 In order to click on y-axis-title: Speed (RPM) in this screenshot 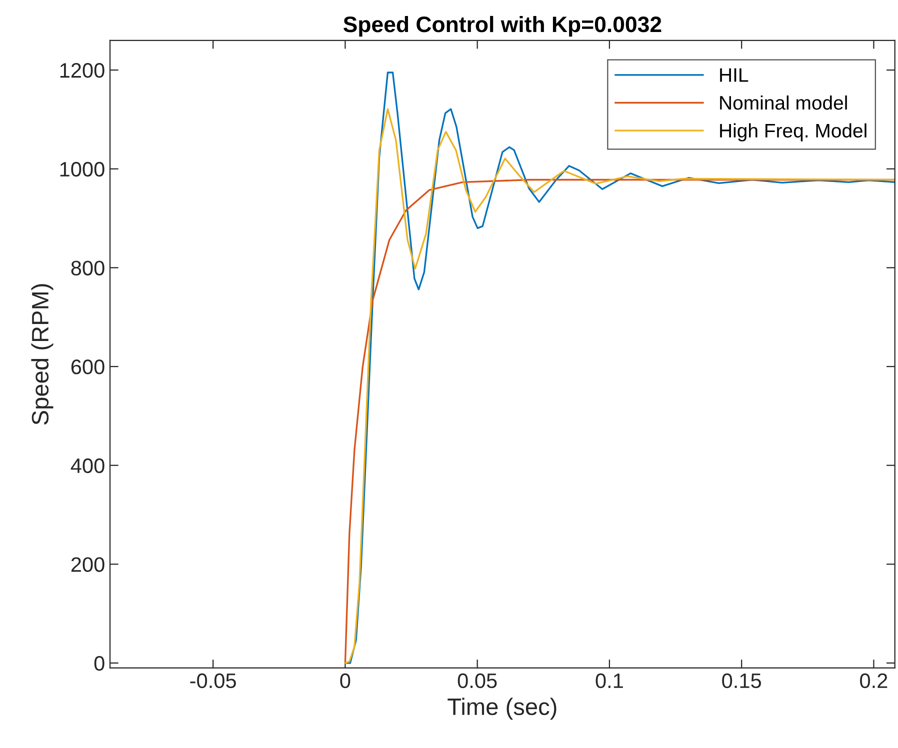, I will do `click(42, 354)`.